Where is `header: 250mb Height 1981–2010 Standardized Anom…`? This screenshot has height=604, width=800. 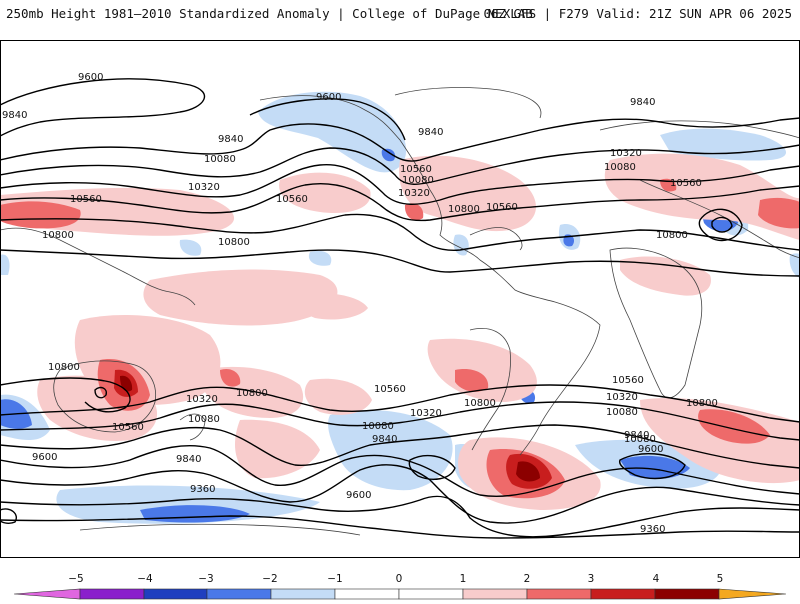
header: 250mb Height 1981–2010 Standardized Anom… is located at coordinates (400, 20).